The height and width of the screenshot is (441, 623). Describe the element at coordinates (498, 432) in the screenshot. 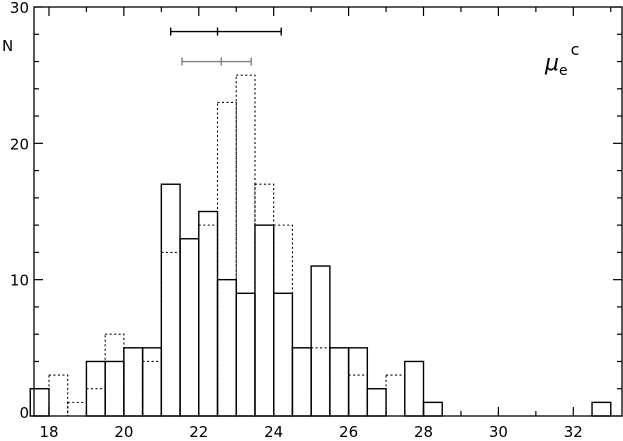

I see `x-tick-label: 30` at that location.